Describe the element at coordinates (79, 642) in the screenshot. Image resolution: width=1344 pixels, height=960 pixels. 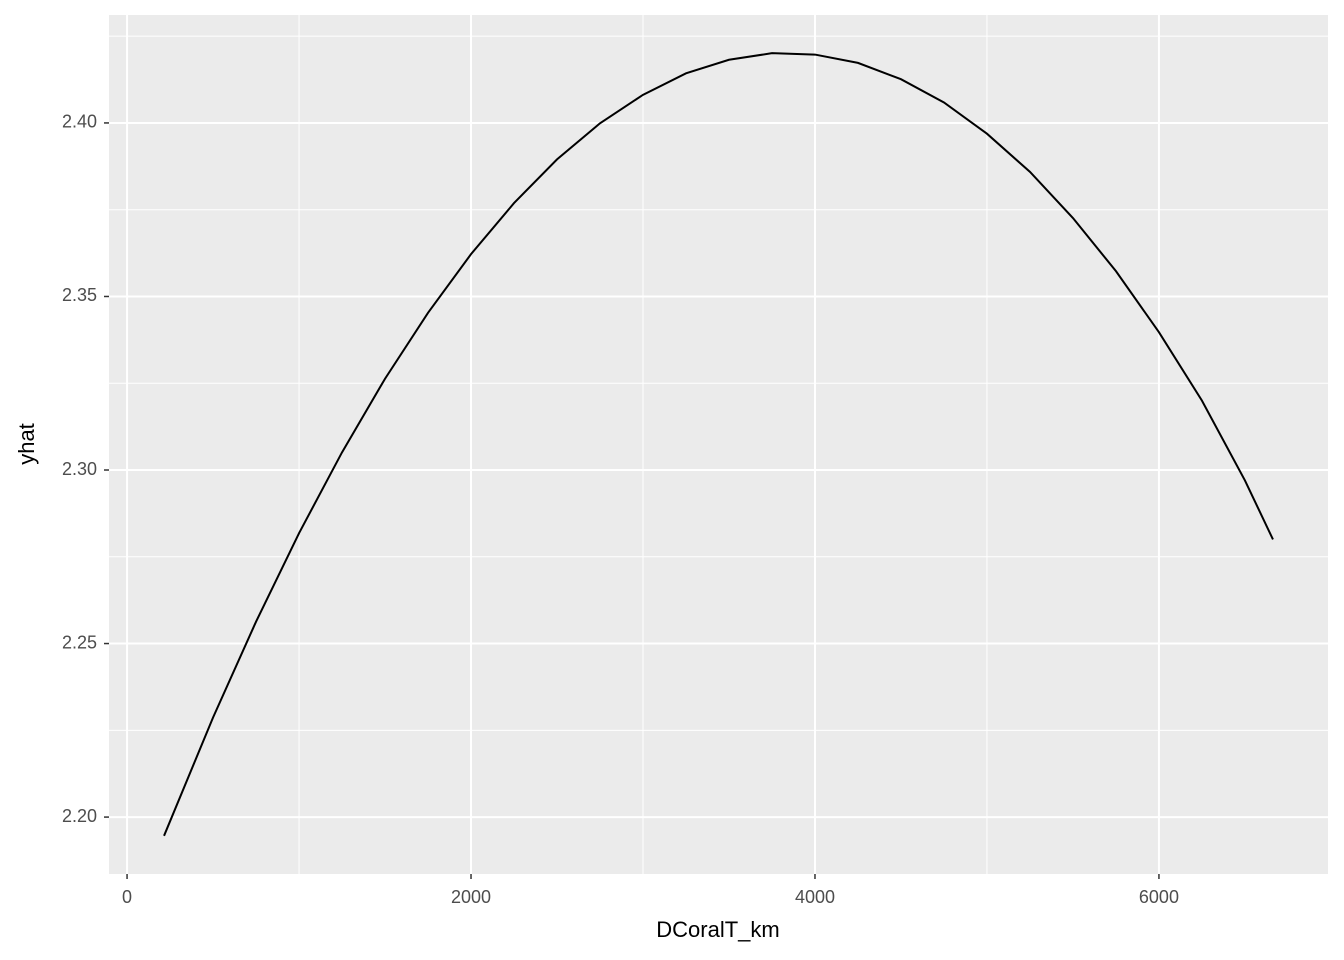
I see `y-tick-label: 2.25` at that location.